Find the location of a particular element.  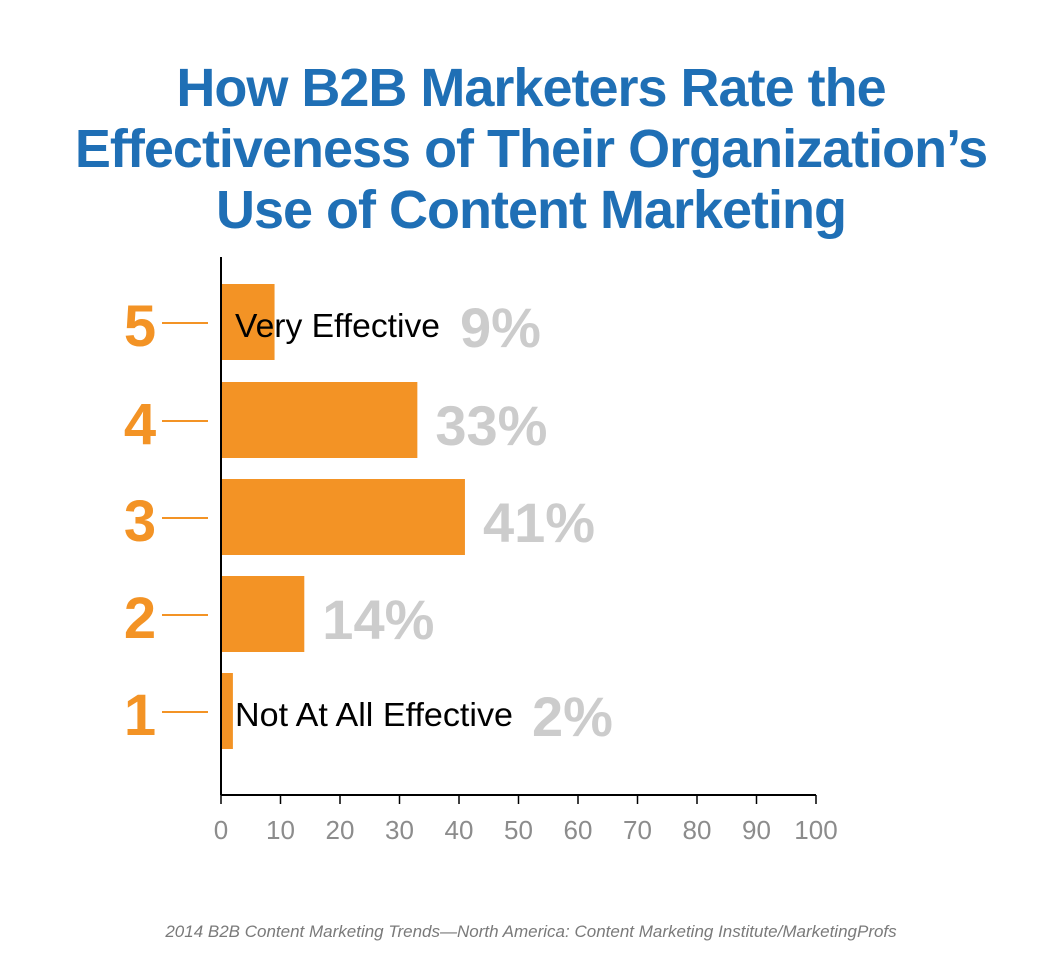

rating-label: 1 is located at coordinates (140, 715).